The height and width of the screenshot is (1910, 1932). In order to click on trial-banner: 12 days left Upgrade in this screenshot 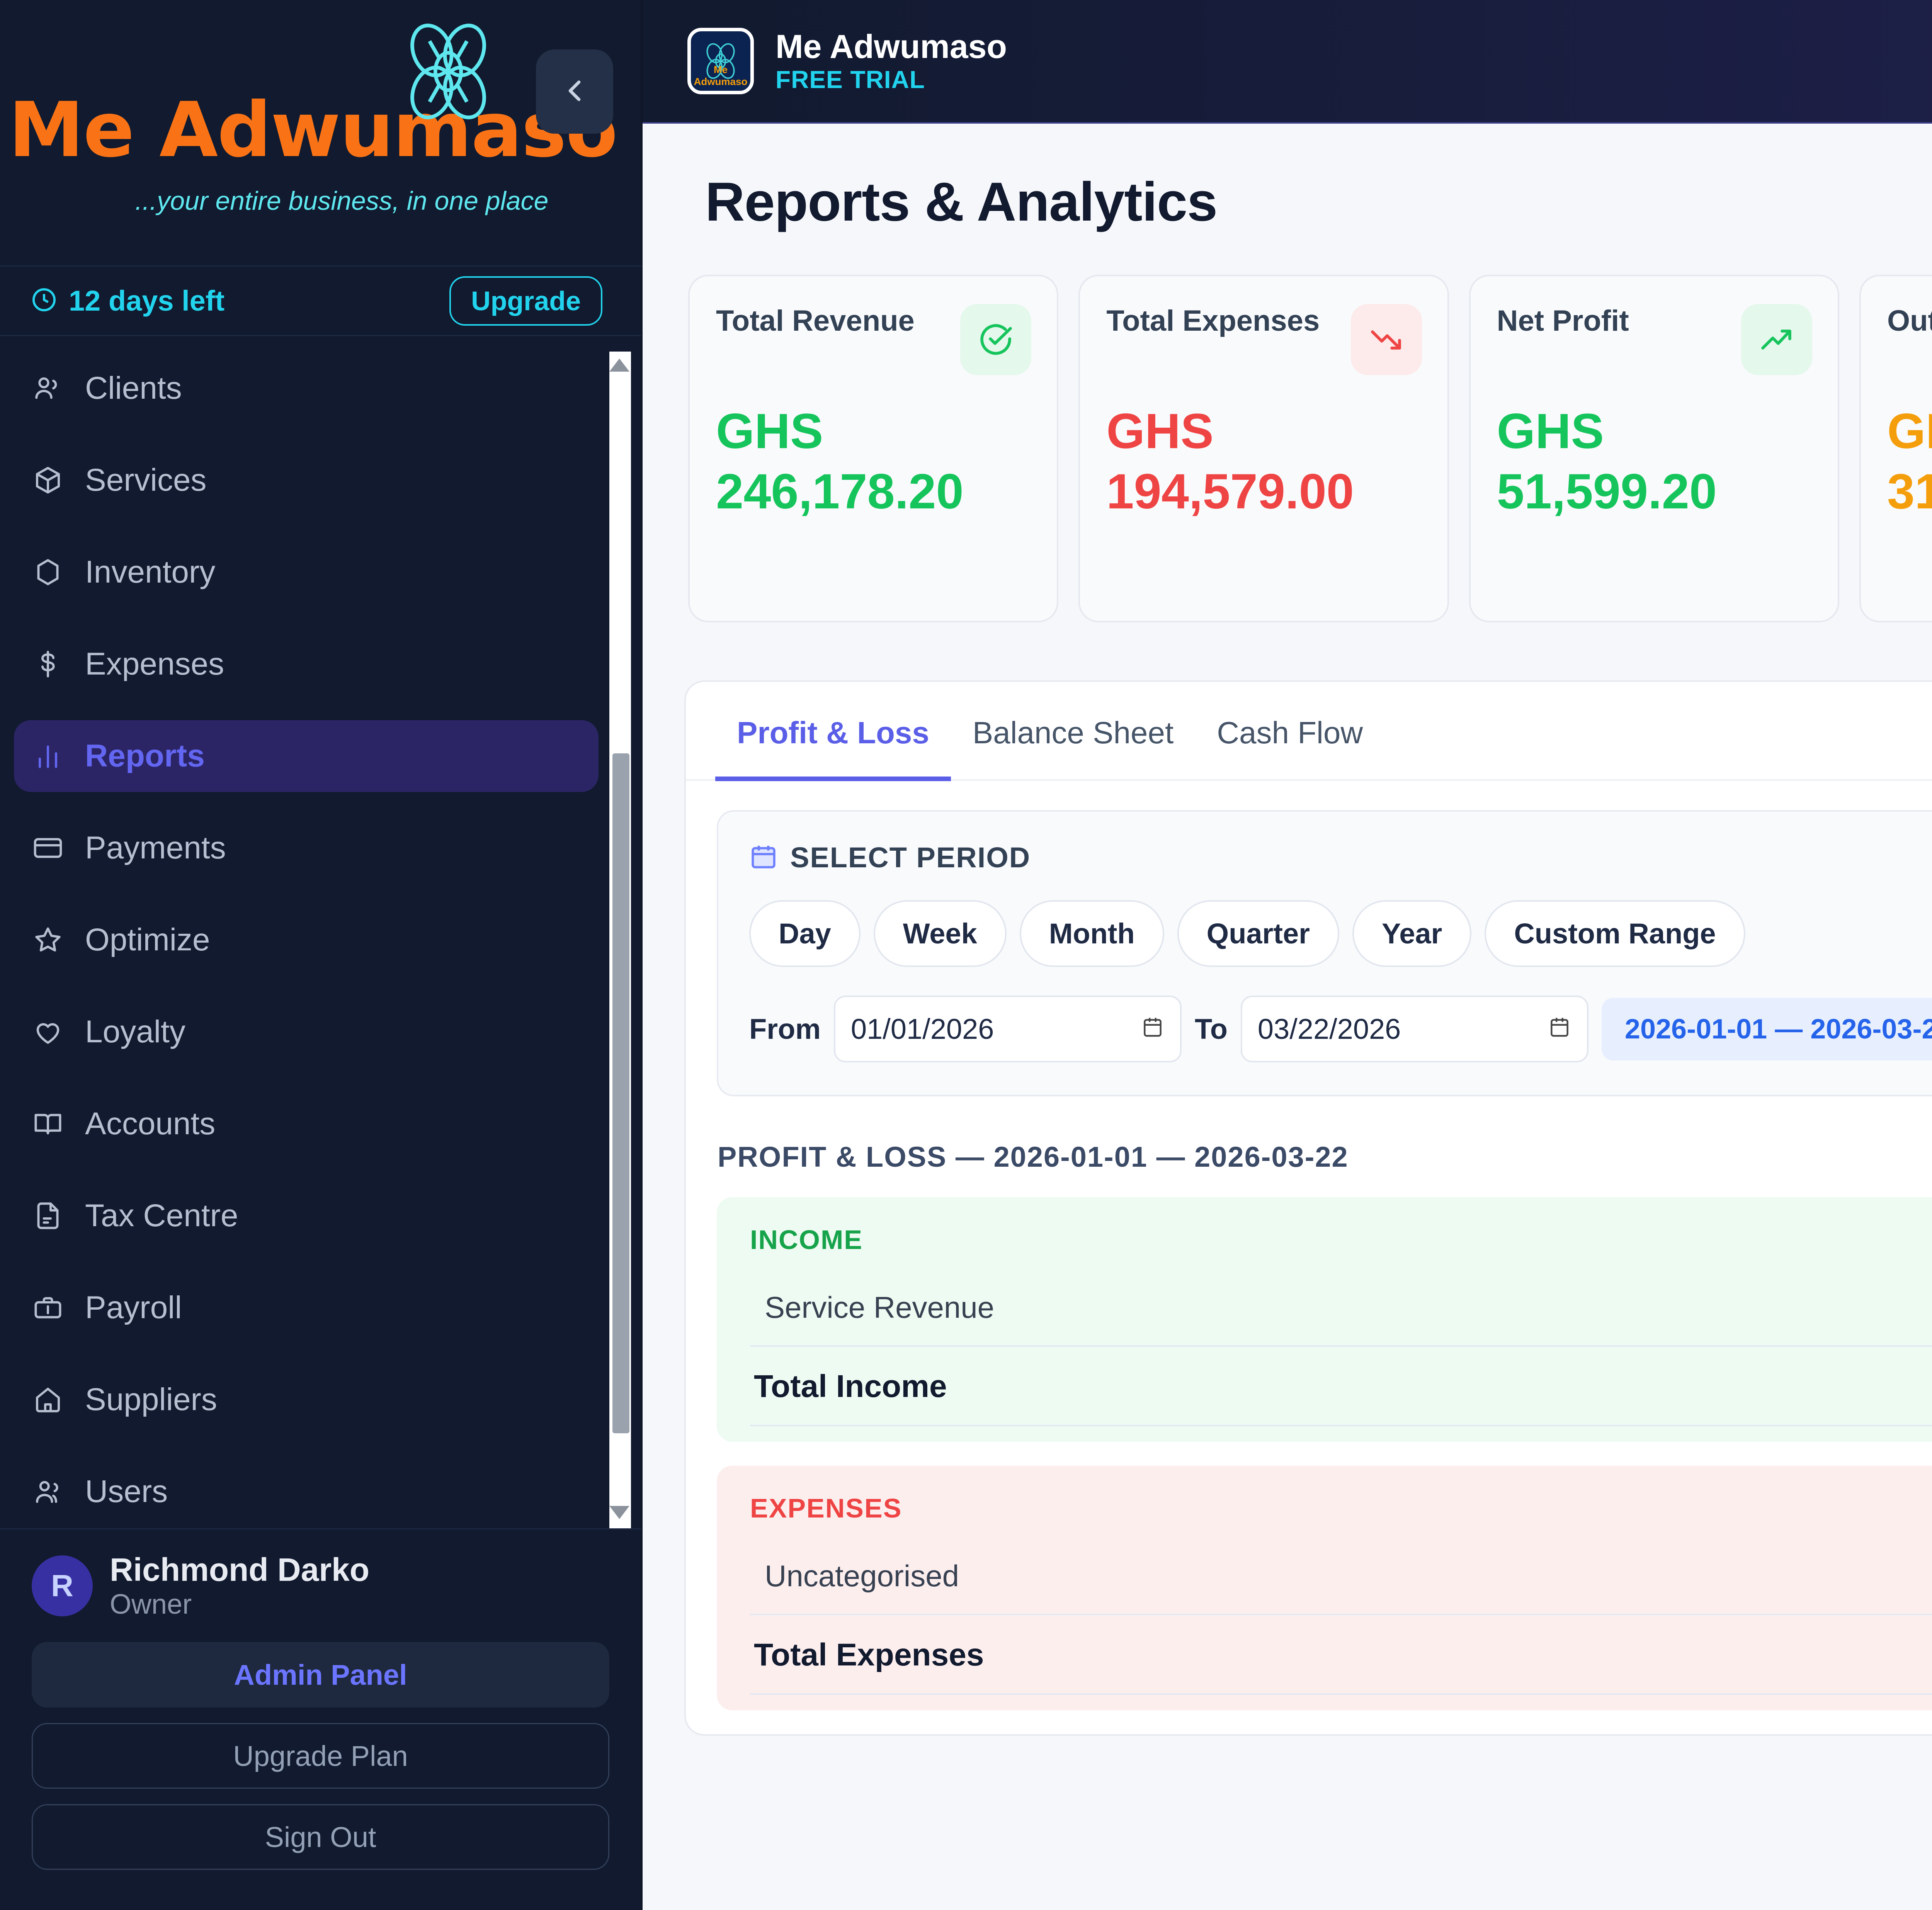, I will do `click(321, 301)`.